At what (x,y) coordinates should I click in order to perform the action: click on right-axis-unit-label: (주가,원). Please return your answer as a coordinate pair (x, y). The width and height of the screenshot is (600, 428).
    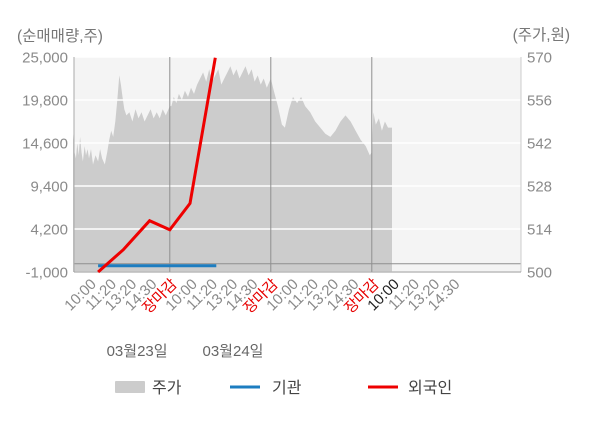
    Looking at the image, I should click on (541, 35).